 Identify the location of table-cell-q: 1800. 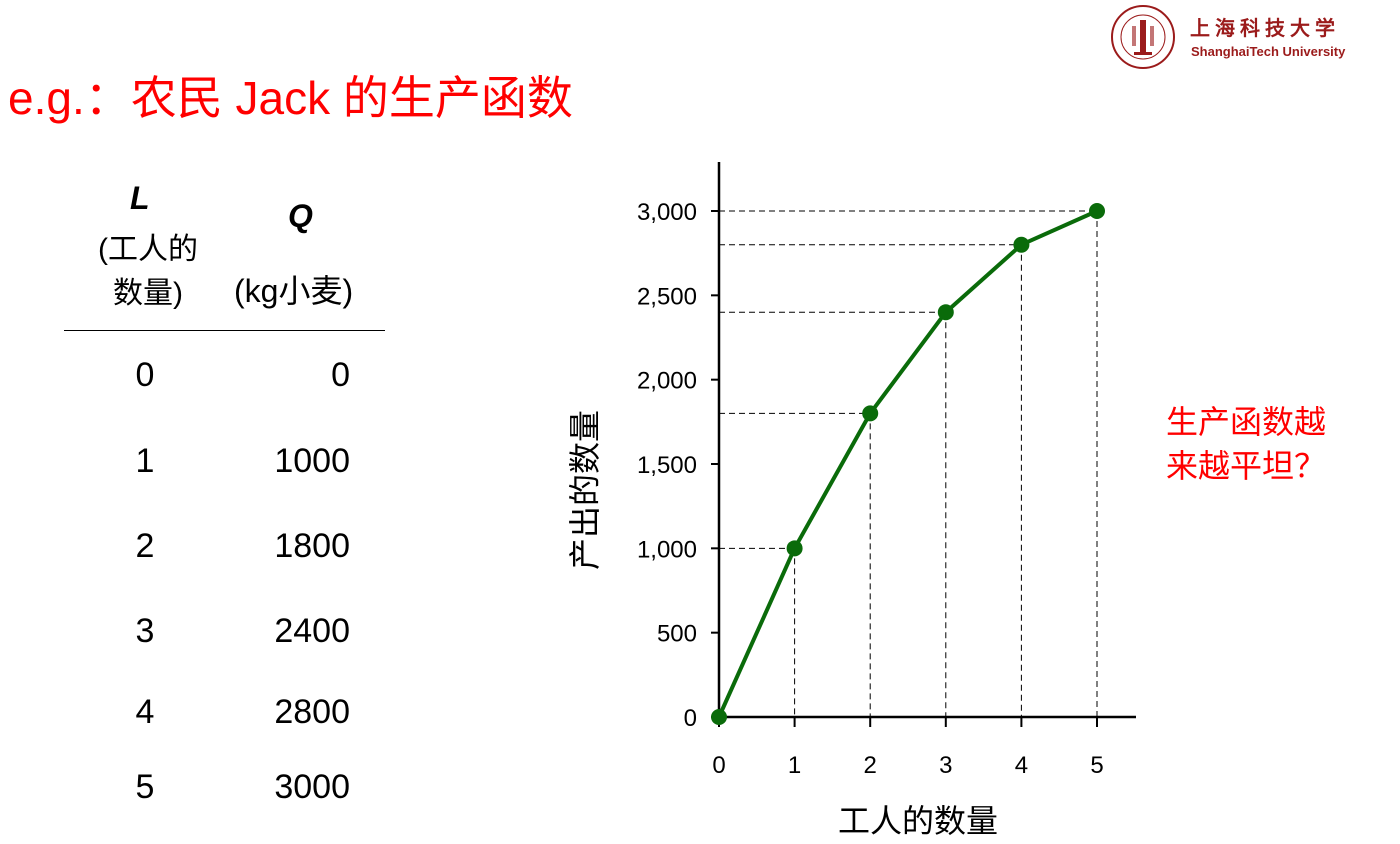
(312, 546).